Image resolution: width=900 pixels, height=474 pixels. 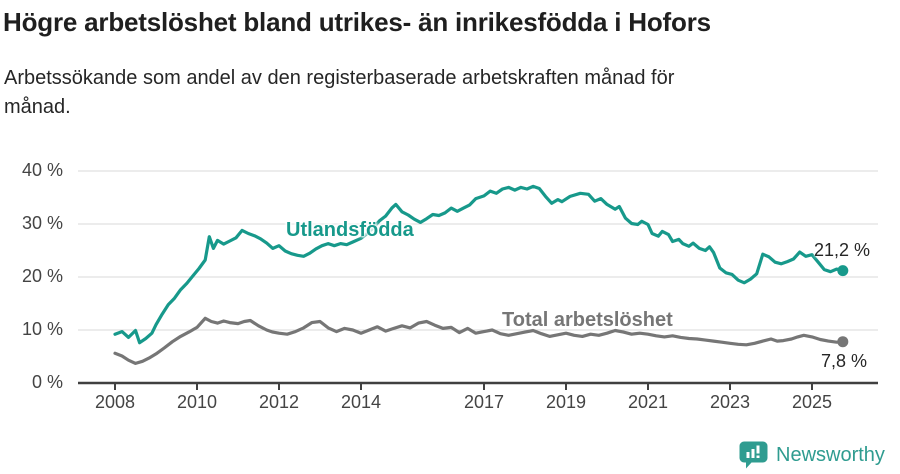 I want to click on newsworthy-logo-text: Newsworthy, so click(x=830, y=454).